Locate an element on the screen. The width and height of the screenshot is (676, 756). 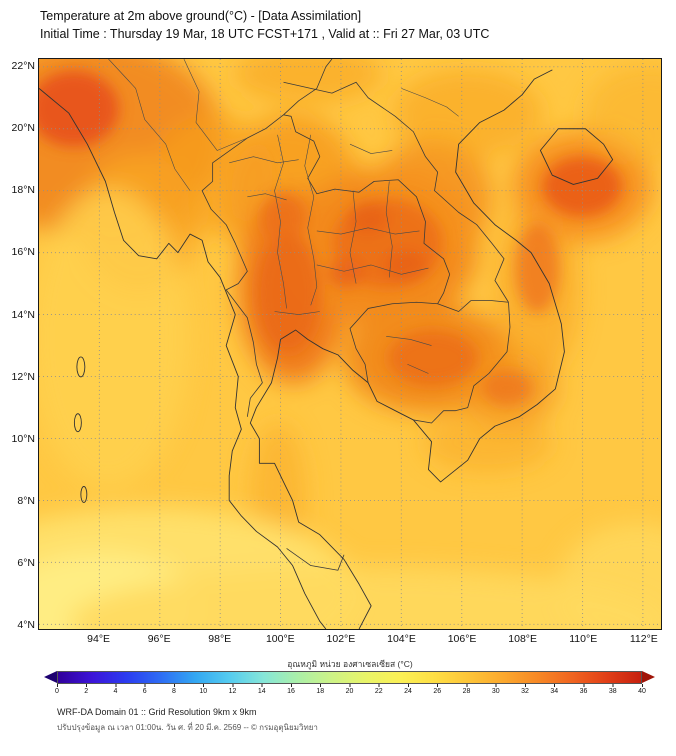
lat-tick-label: 20°N is located at coordinates (23, 127).